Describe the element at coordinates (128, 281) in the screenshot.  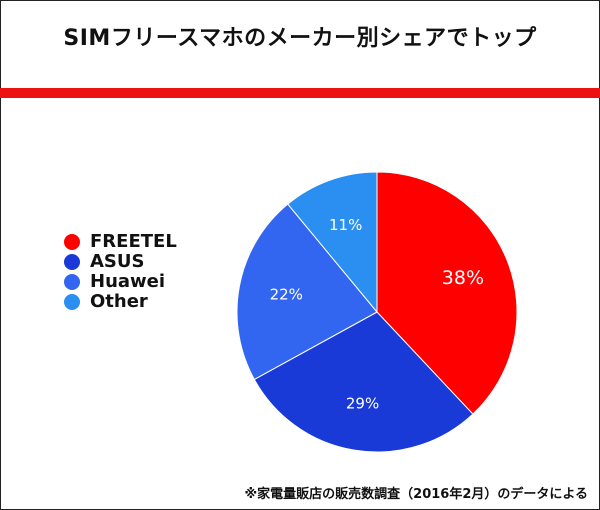
I see `legend-label-huawei: Huawei` at that location.